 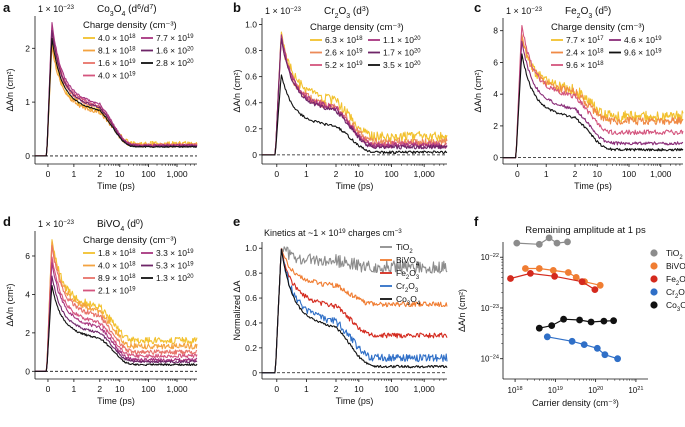 What do you see at coordinates (654, 253) in the screenshot?
I see `legend-marker` at bounding box center [654, 253].